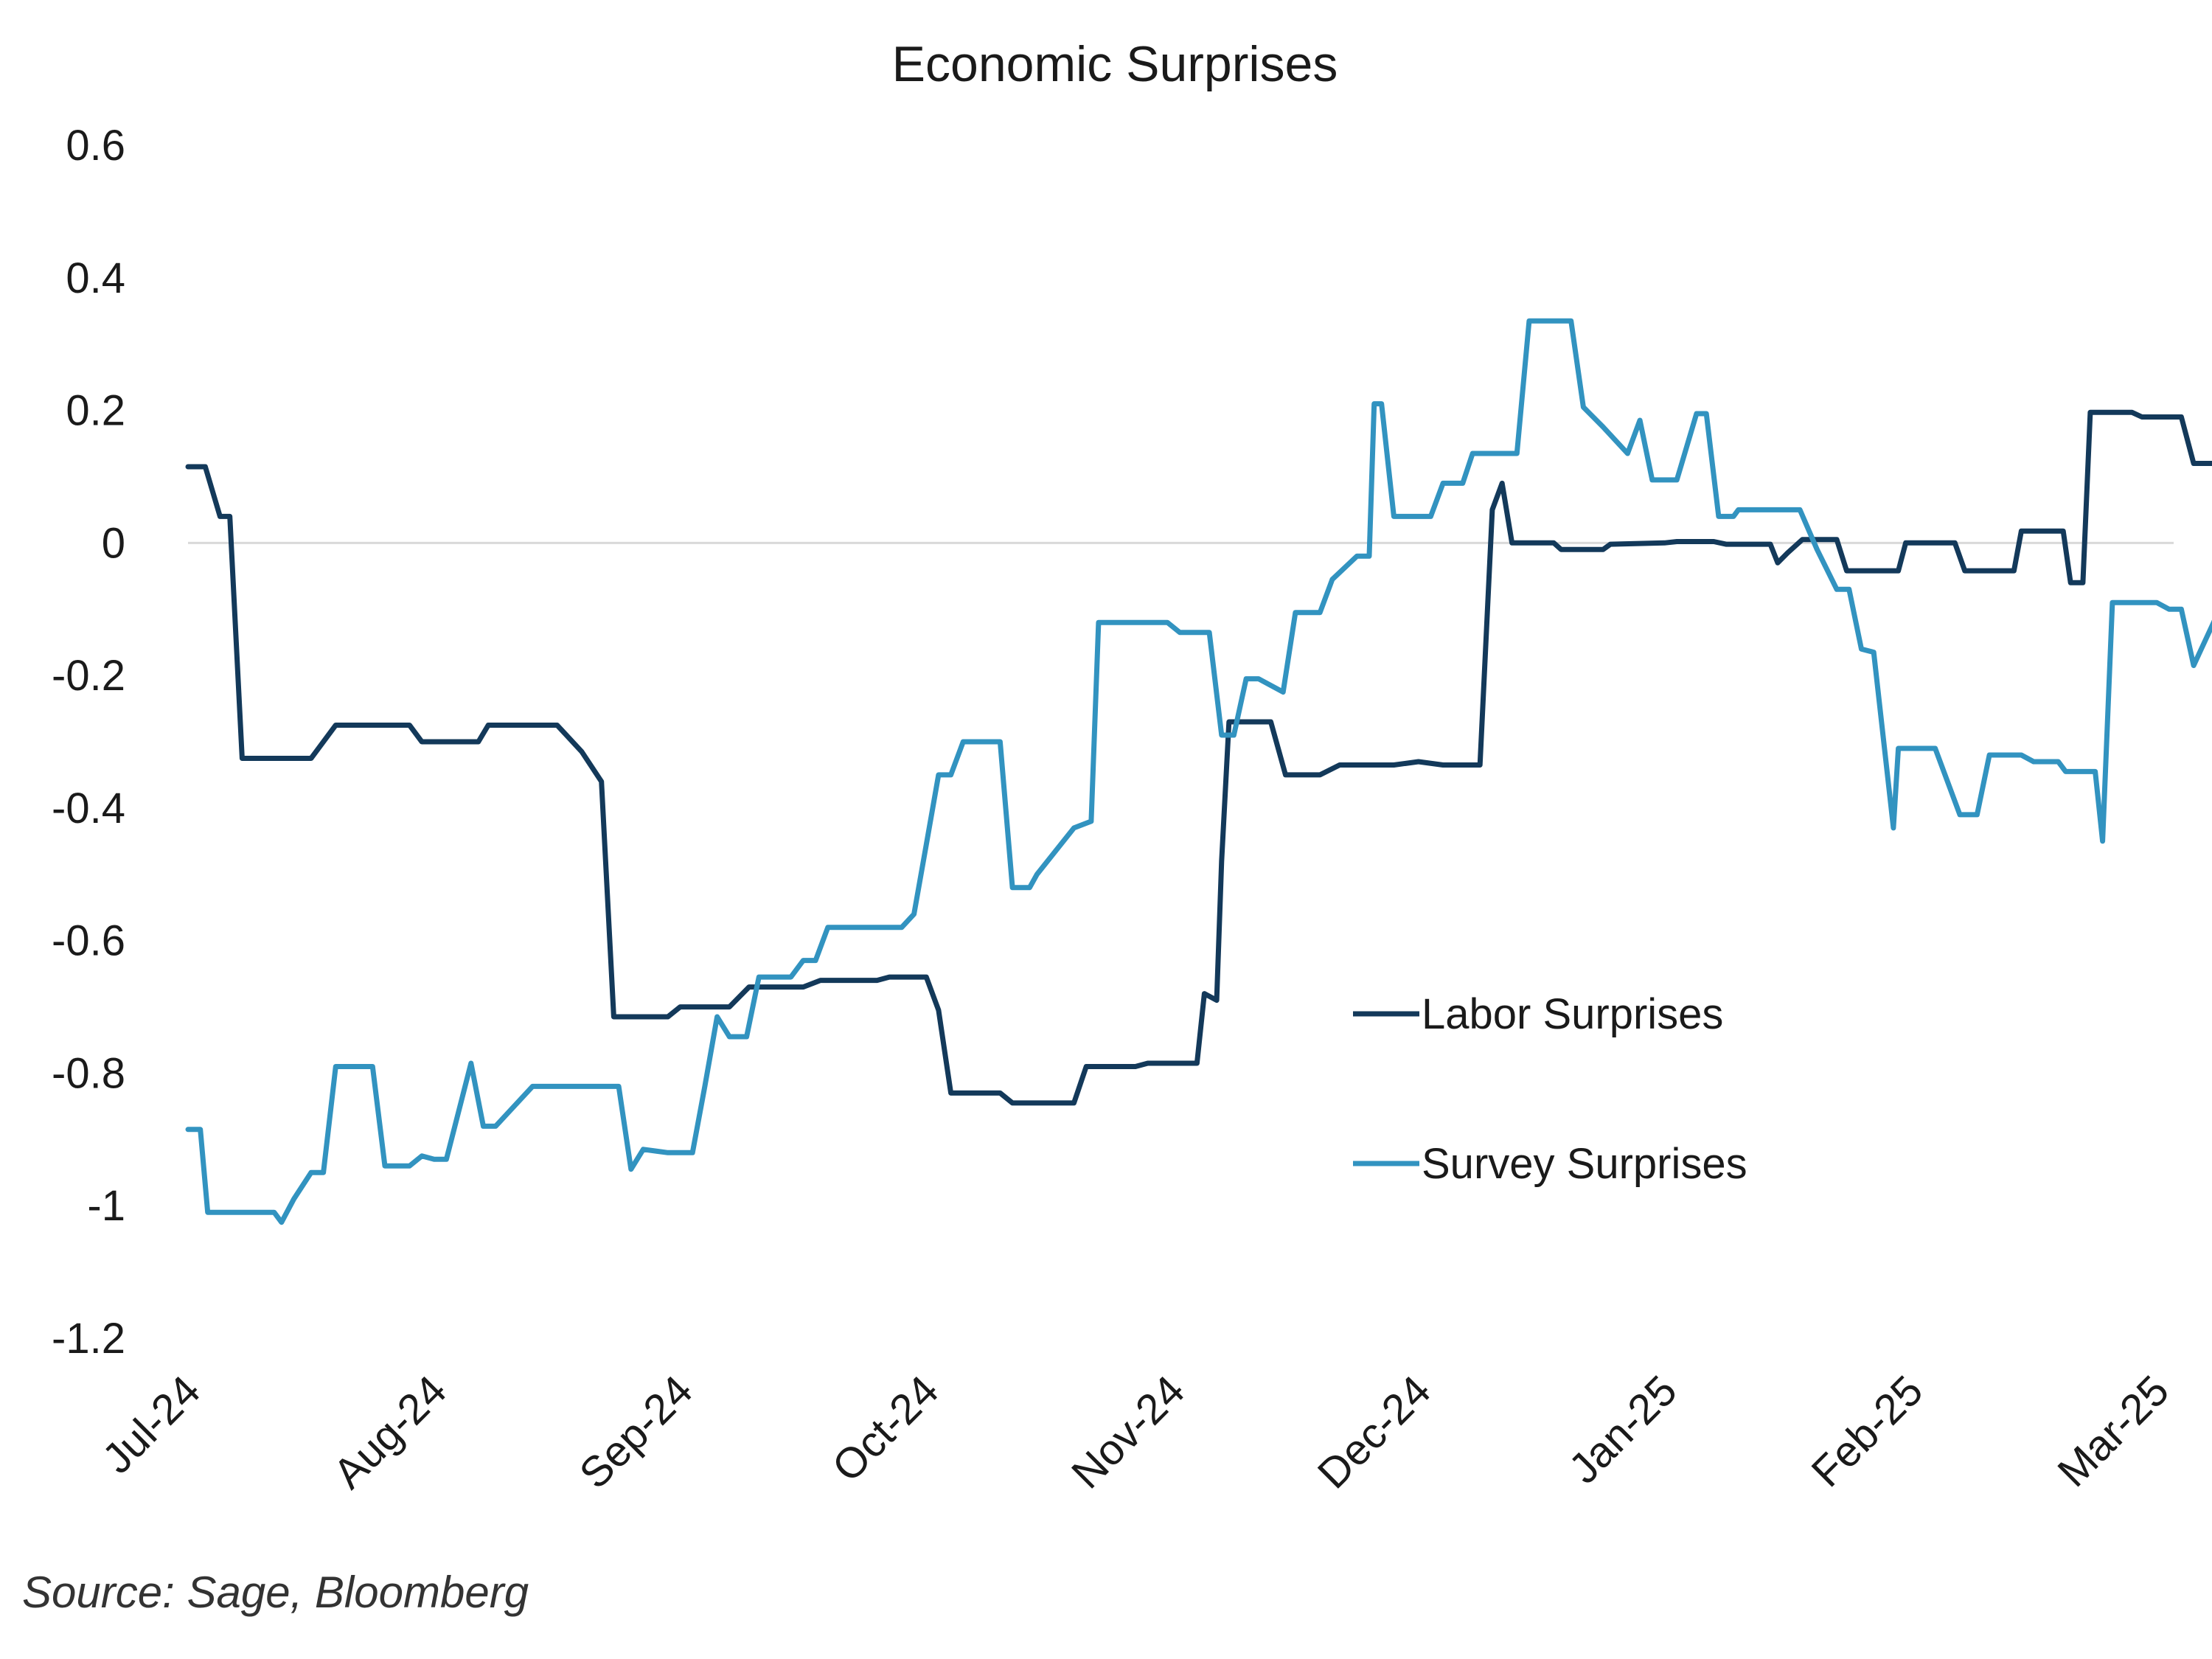 The width and height of the screenshot is (2212, 1659). What do you see at coordinates (1550, 1089) in the screenshot?
I see `legend: Labor Surprises Survey Surprises` at bounding box center [1550, 1089].